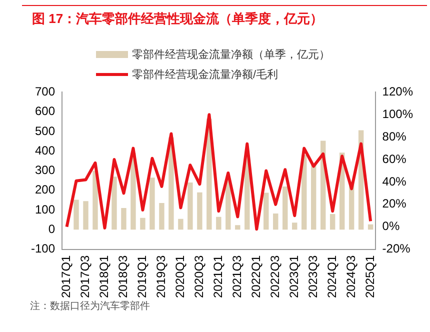 The width and height of the screenshot is (430, 332). Describe the element at coordinates (85, 276) in the screenshot. I see `x-tick-label: 2017Q3` at that location.